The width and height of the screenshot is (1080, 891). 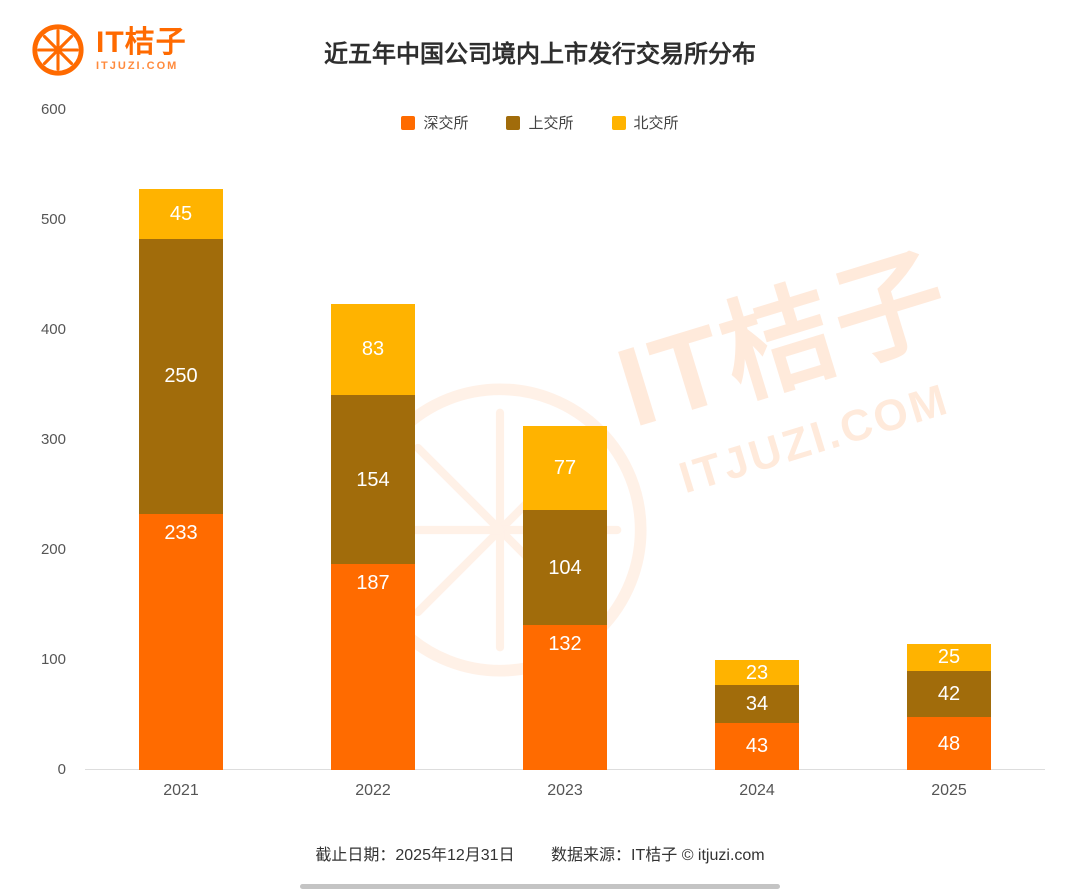 What do you see at coordinates (565, 643) in the screenshot?
I see `bar-value-label: 132` at bounding box center [565, 643].